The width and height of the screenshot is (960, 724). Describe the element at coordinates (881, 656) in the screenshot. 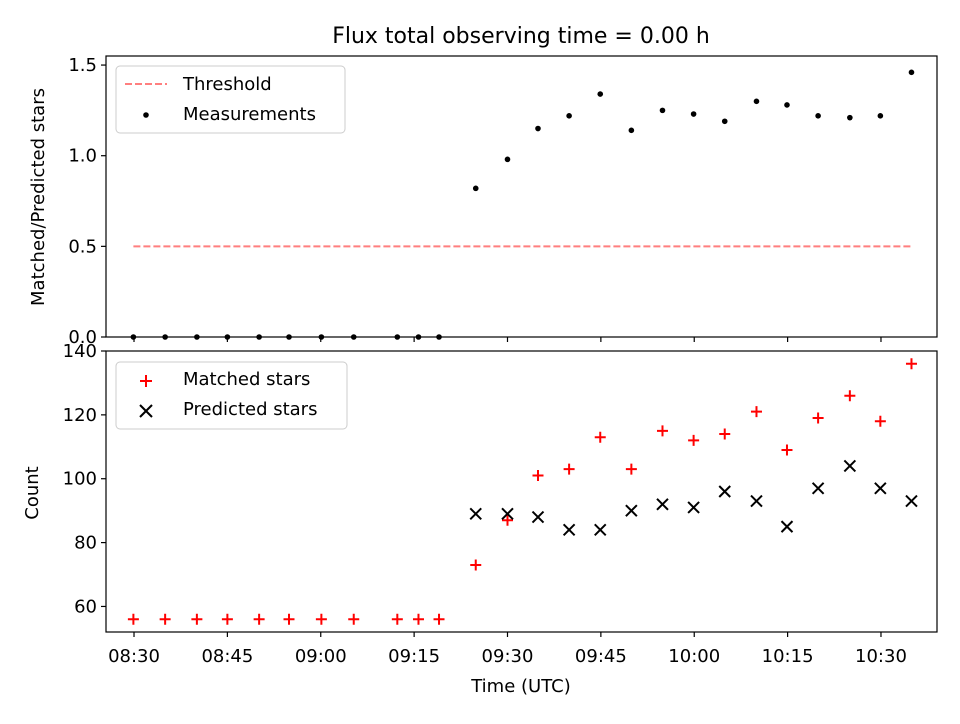

I see `x-tick-label: 10:30` at that location.